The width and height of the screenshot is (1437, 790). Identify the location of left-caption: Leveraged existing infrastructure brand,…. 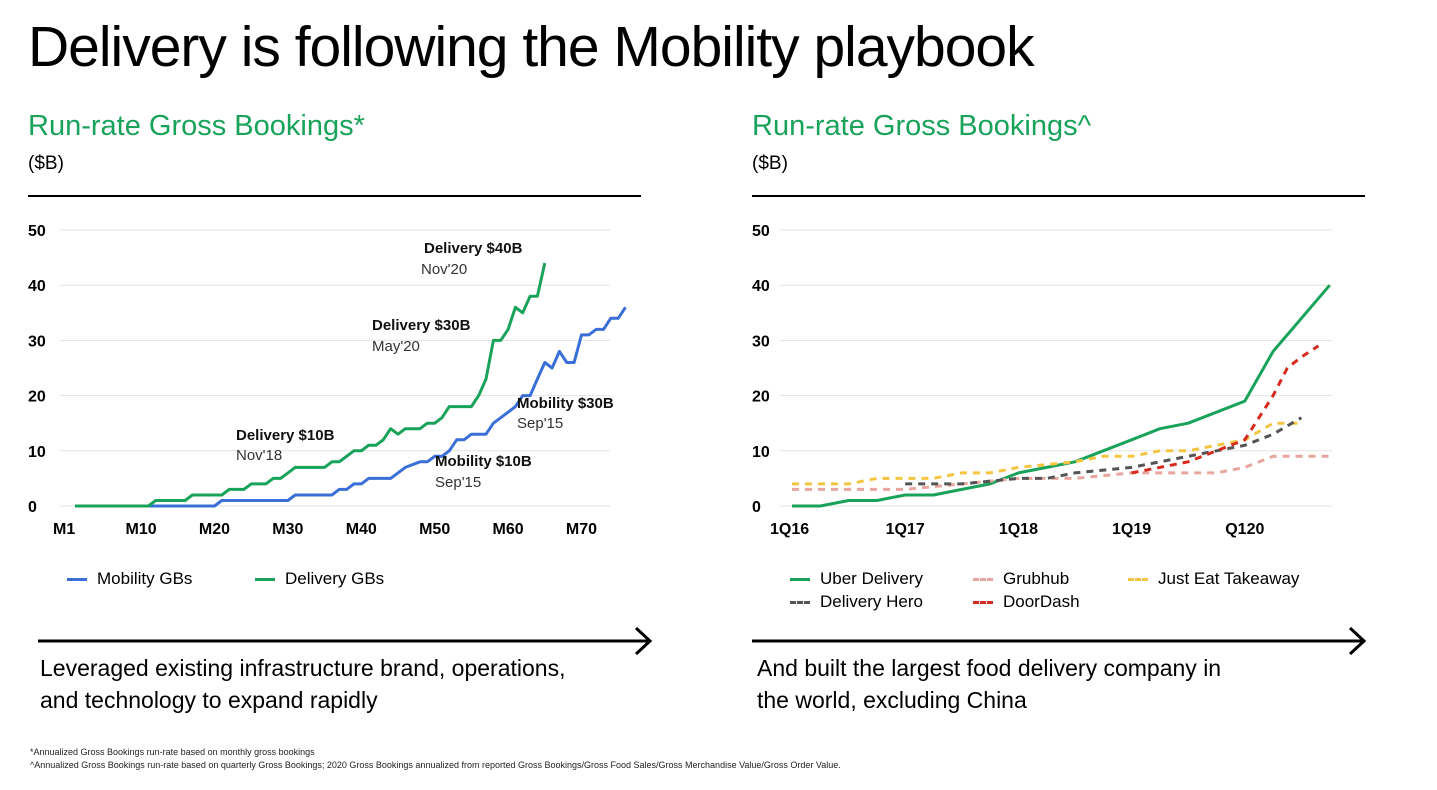
(302, 684).